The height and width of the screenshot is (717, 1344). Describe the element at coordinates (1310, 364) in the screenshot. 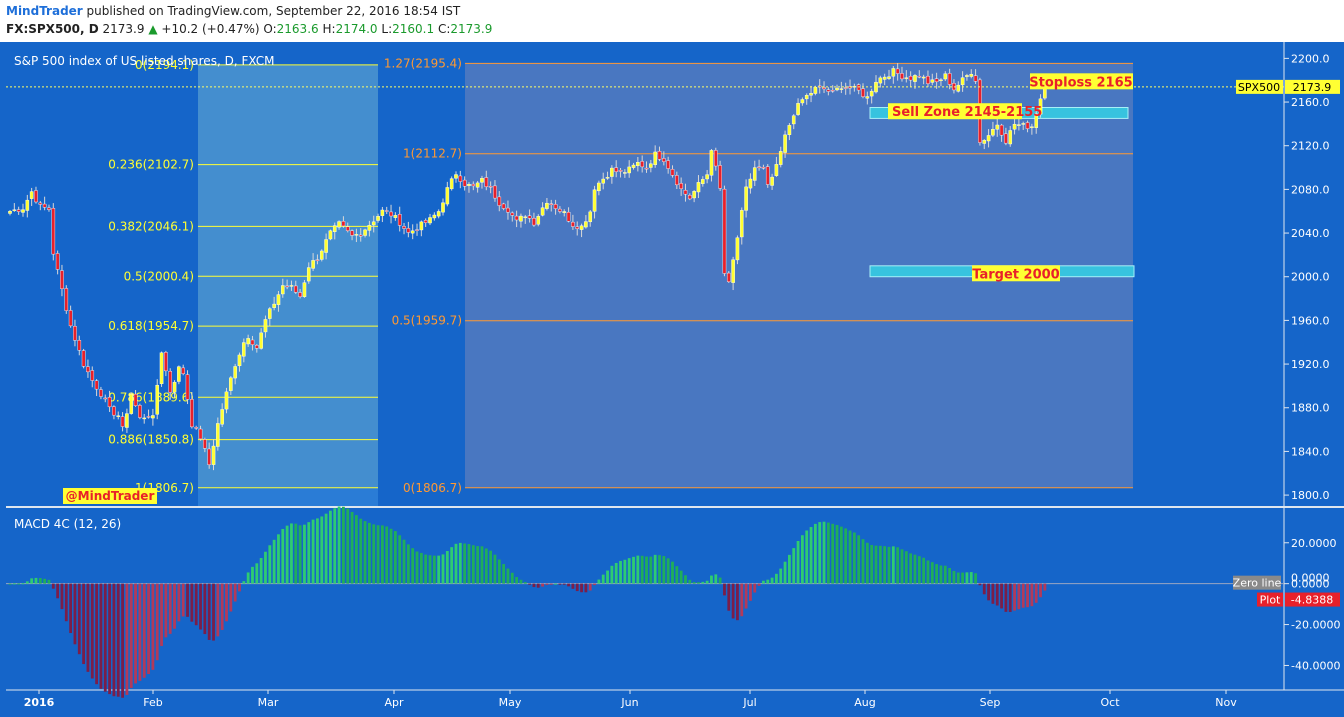

I see `price-tick-label: 1920.0` at that location.